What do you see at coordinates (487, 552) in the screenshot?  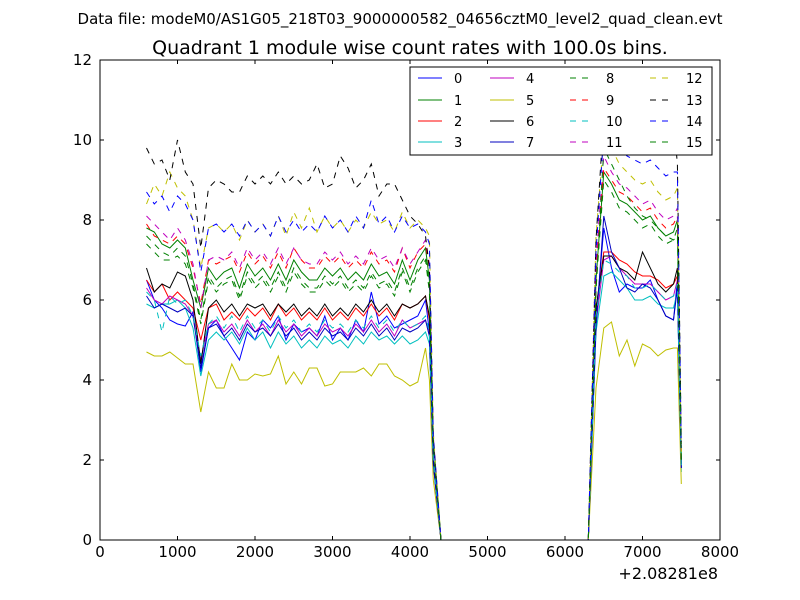 I see `x-tick-label: 5000` at bounding box center [487, 552].